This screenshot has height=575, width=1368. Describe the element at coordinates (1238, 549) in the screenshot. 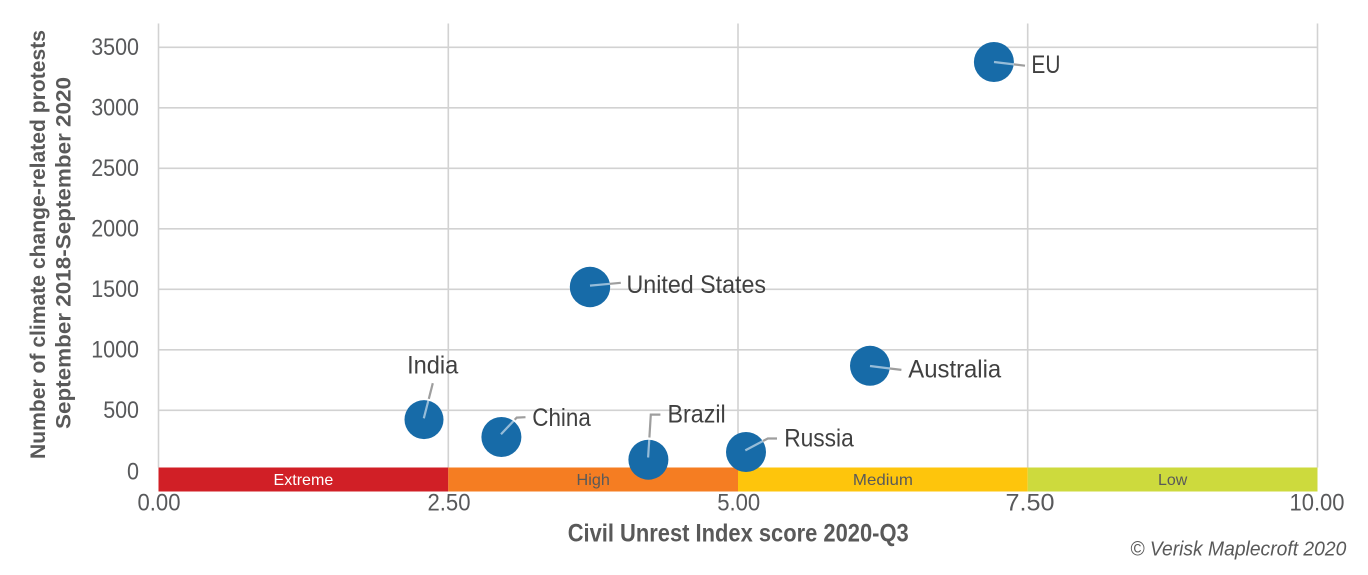

I see `svg-text: © Verisk Maplecroft 2020` at that location.